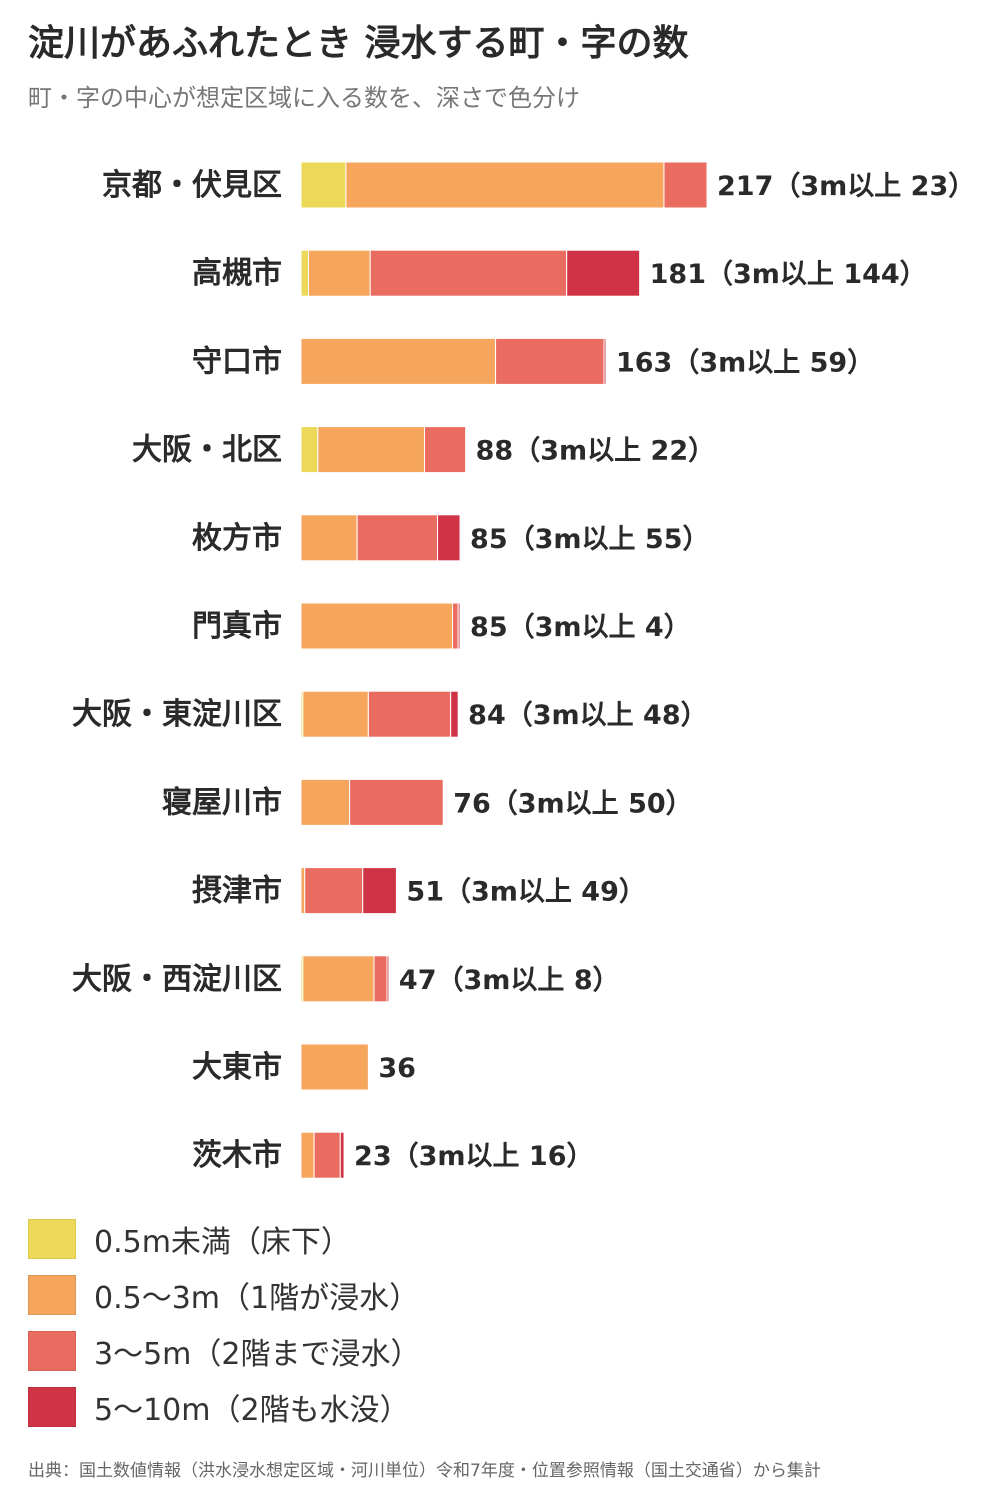 Image resolution: width=1000 pixels, height=1494 pixels. Describe the element at coordinates (587, 715) in the screenshot. I see `value-label: 84（3m以上 48）` at that location.